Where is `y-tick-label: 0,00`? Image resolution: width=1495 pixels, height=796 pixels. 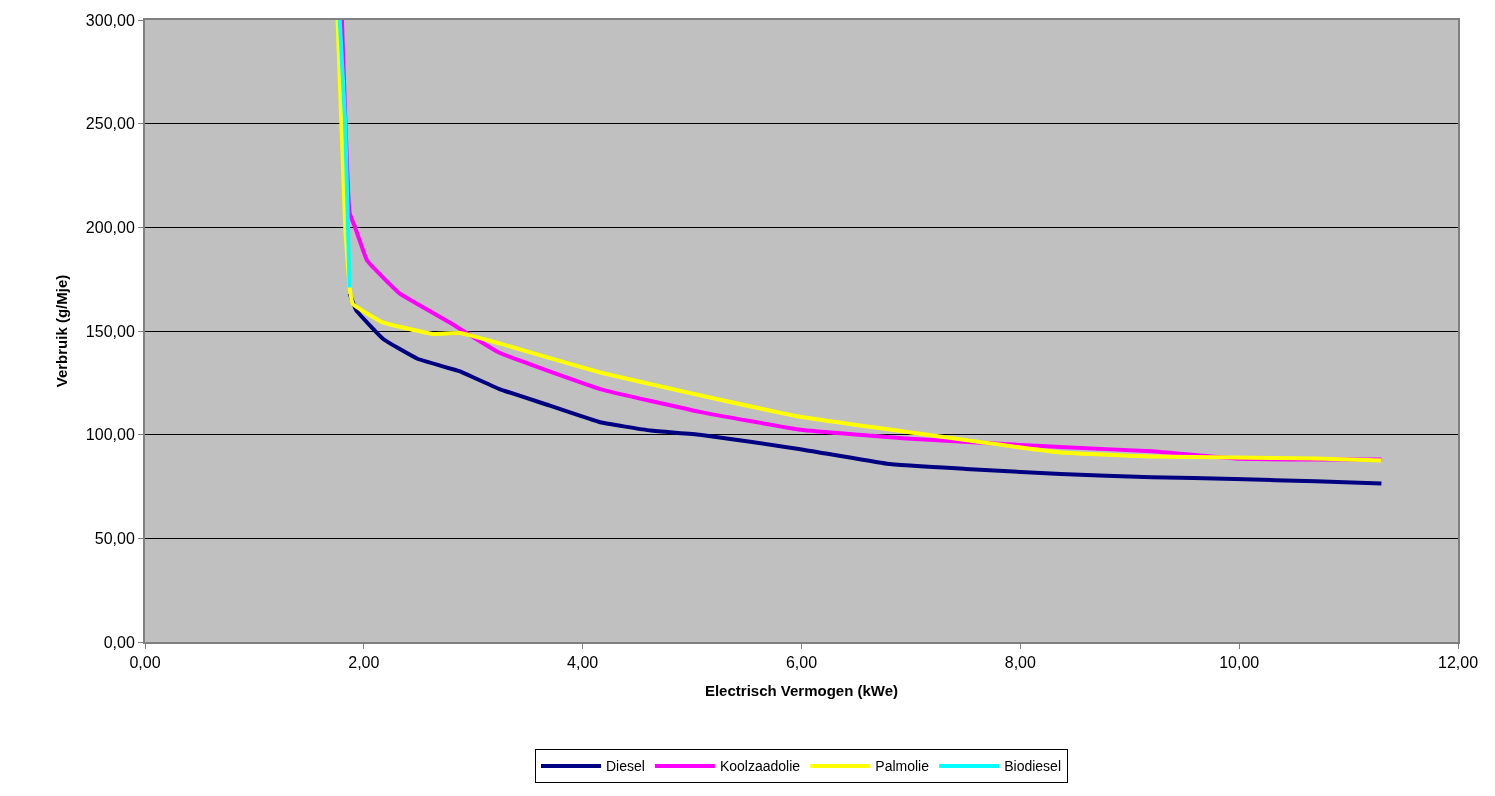
y-tick-label: 0,00 is located at coordinates (119, 642).